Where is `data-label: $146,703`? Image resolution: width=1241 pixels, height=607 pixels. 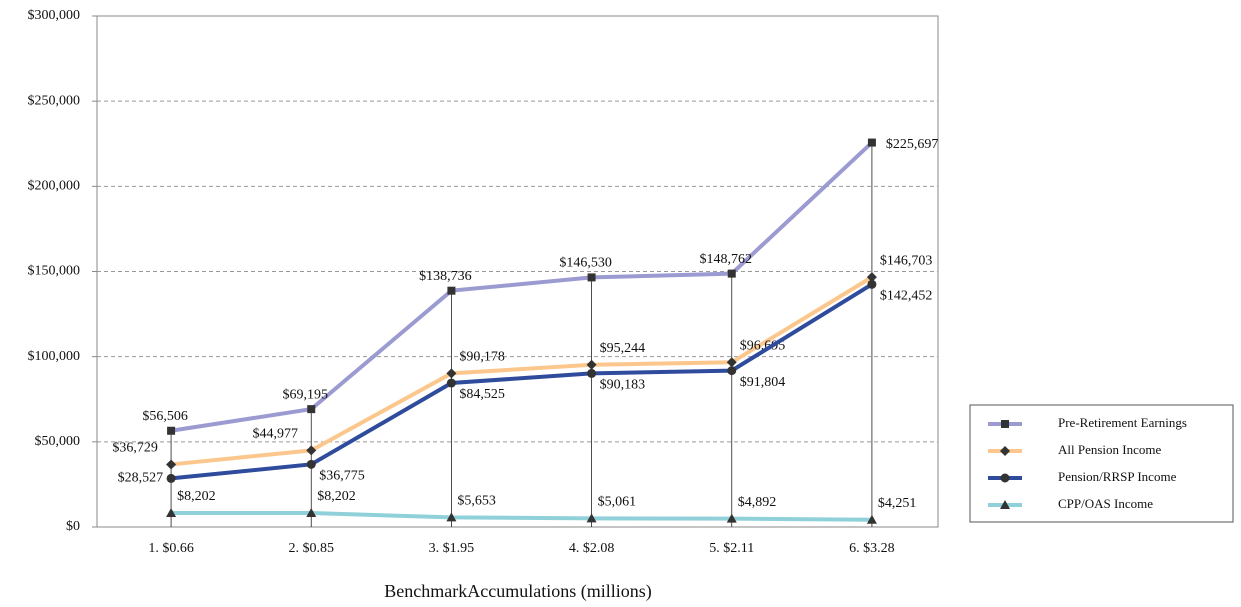 data-label: $146,703 is located at coordinates (906, 260).